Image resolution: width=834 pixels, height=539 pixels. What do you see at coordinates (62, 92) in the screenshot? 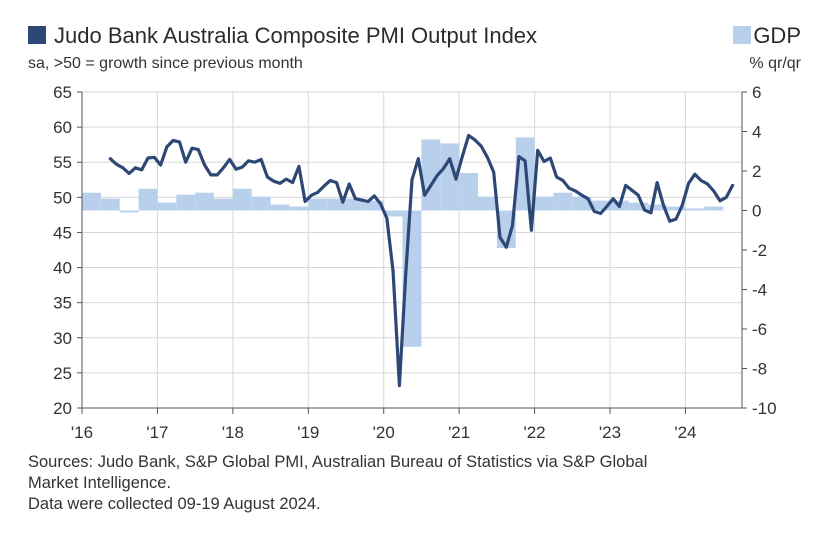
I see `left-tick-label: 65` at bounding box center [62, 92].